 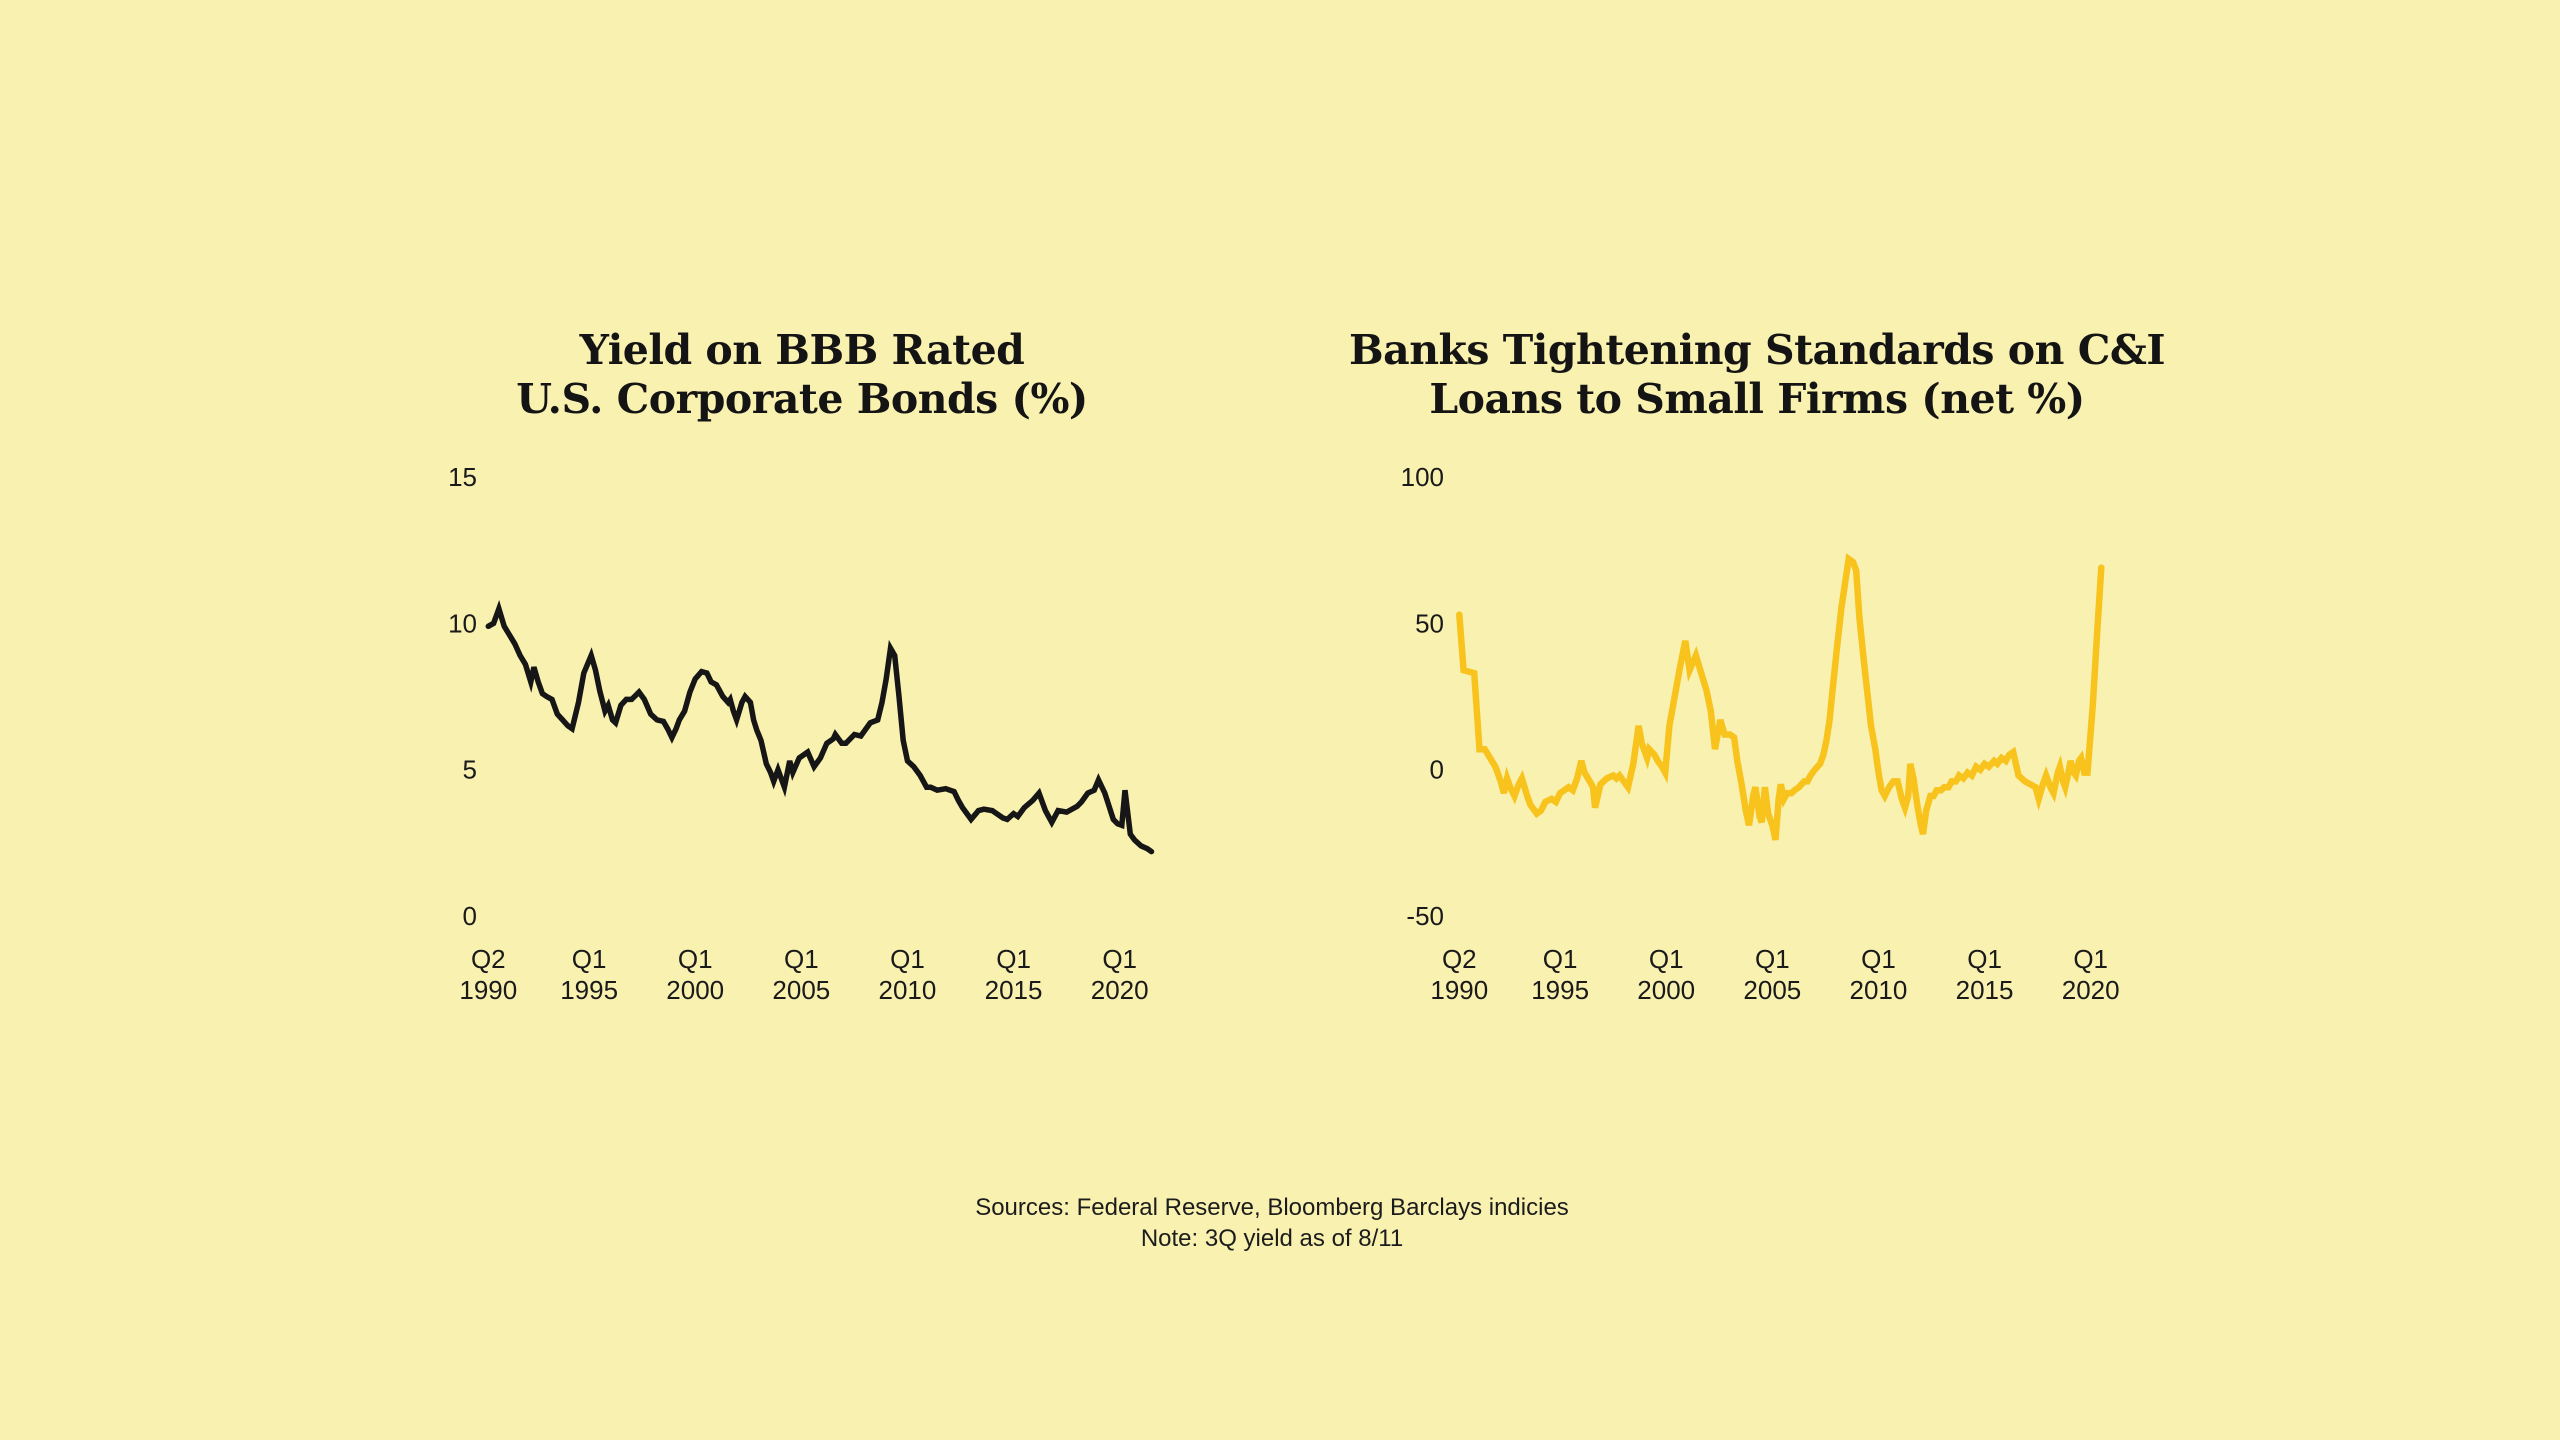 I want to click on tightening-y-tick-label: 0, so click(x=1437, y=770).